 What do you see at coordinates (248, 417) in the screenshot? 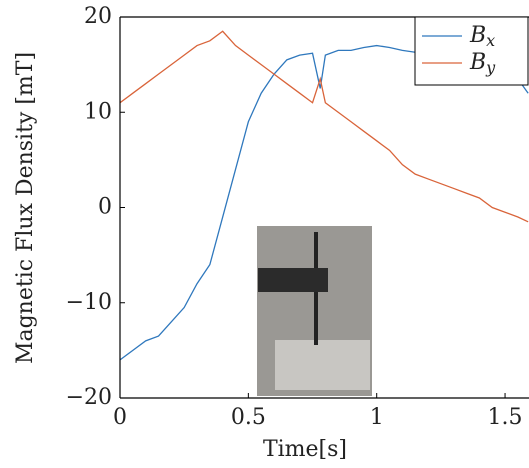
I see `x-tick-label: 0.5` at bounding box center [248, 417].